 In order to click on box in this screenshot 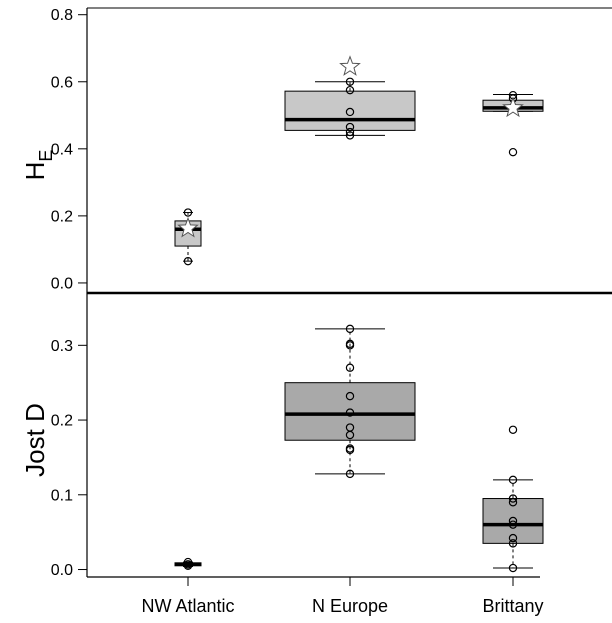, I will do `click(350, 110)`.